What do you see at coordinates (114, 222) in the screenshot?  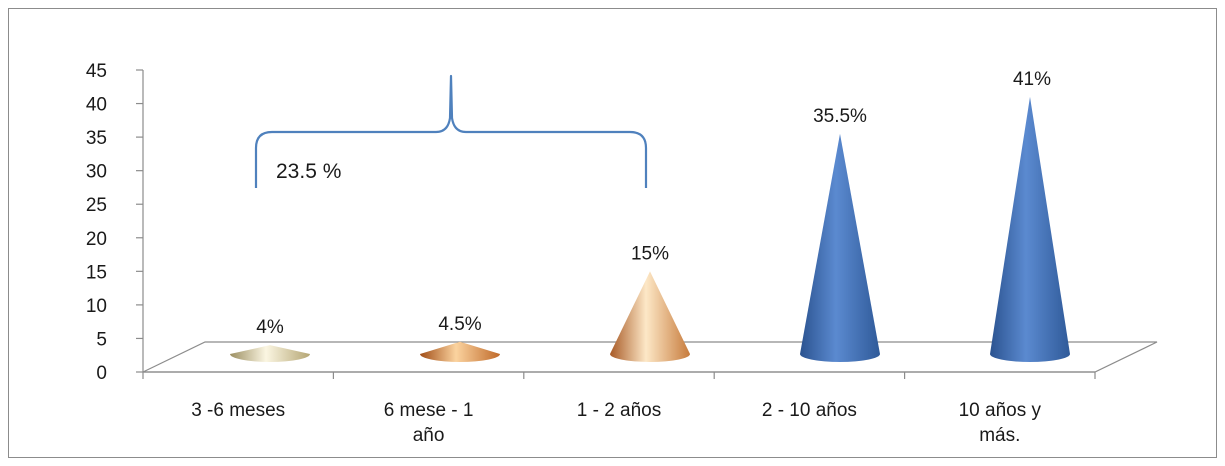 I see `y-axis: 0 5 10 15 20 25 30 35 40 45` at bounding box center [114, 222].